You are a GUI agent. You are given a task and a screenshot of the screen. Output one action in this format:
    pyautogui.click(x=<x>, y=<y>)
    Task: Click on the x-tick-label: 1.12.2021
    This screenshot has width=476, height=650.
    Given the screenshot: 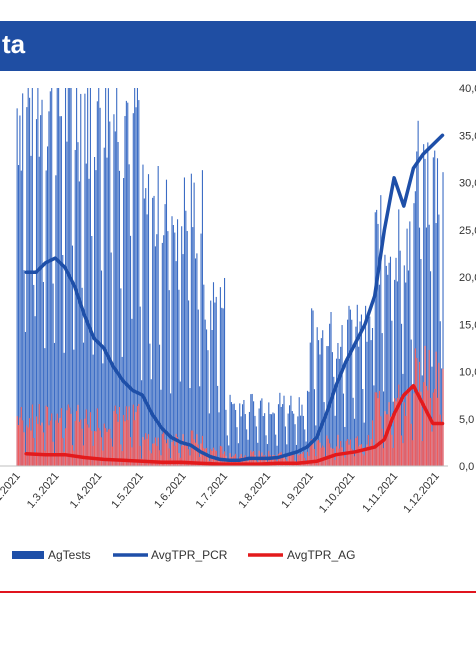 What is the action you would take?
    pyautogui.click(x=421, y=492)
    